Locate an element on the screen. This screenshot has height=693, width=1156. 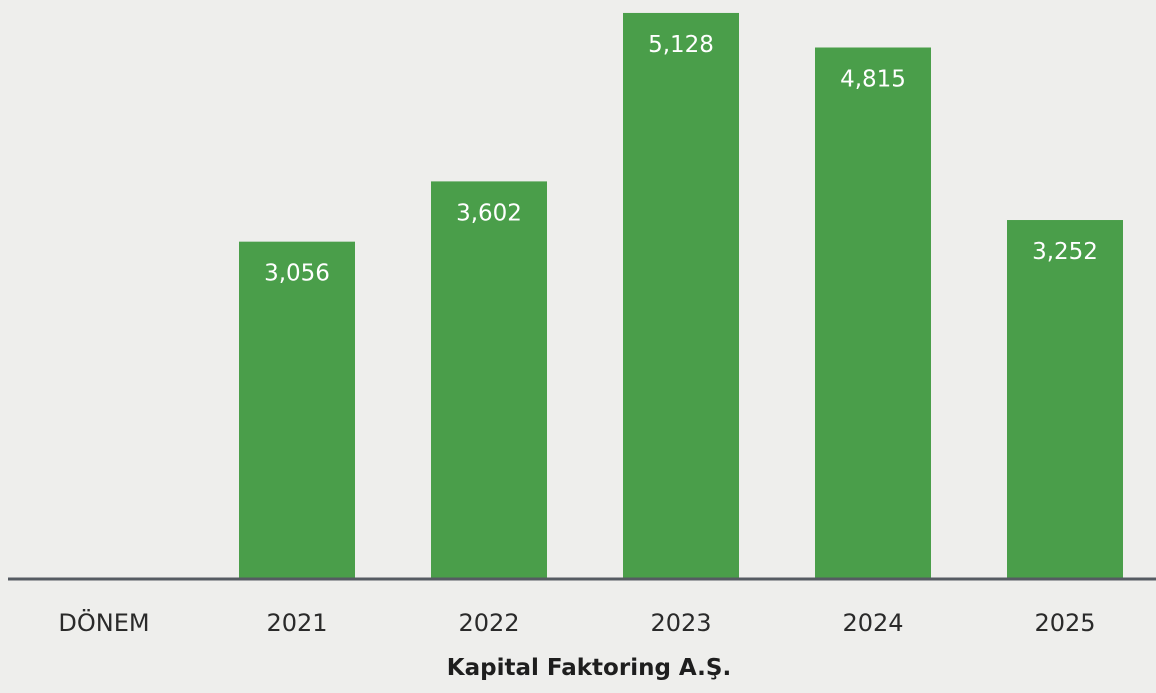
category-label-2022: 2022 is located at coordinates (488, 623).